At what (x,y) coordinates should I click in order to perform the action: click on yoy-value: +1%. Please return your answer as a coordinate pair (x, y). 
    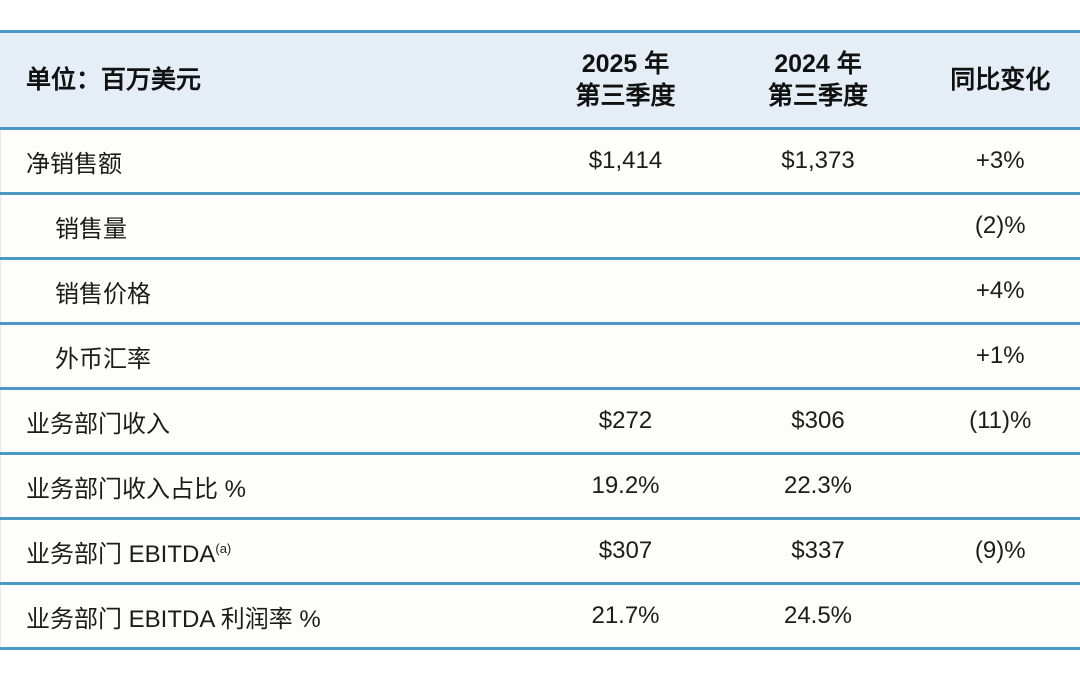
    Looking at the image, I should click on (1000, 355).